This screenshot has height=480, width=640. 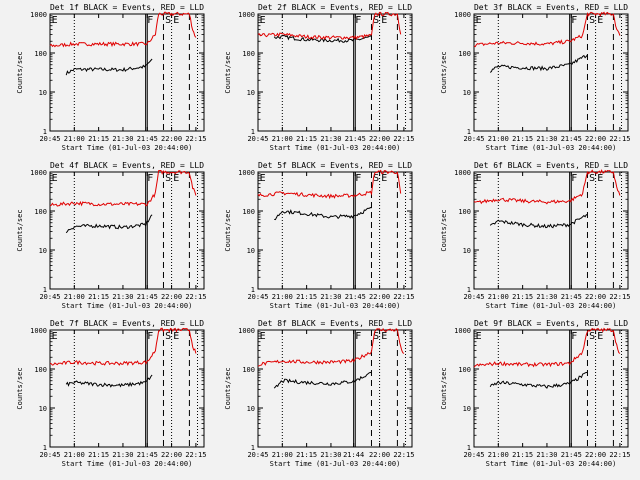 What do you see at coordinates (335, 323) in the screenshot?
I see `chart-title: Det 8f BLACK = Events, RED = LLD` at bounding box center [335, 323].